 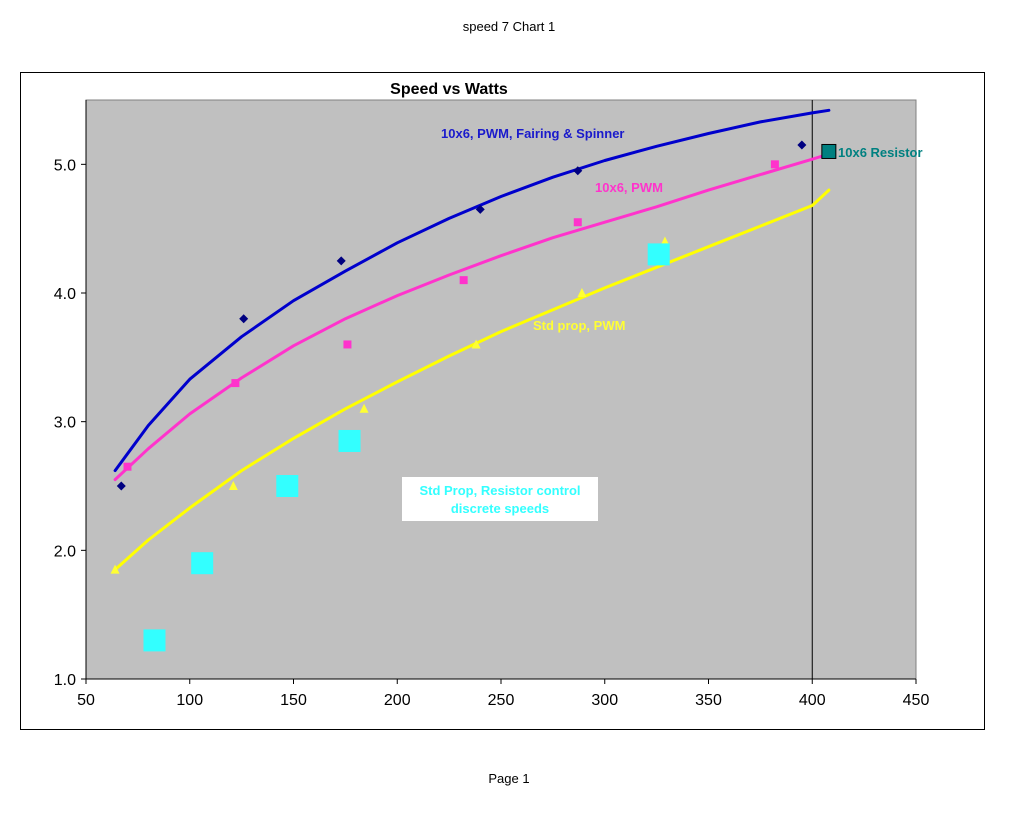 What do you see at coordinates (501, 700) in the screenshot?
I see `x-tick-label: 250` at bounding box center [501, 700].